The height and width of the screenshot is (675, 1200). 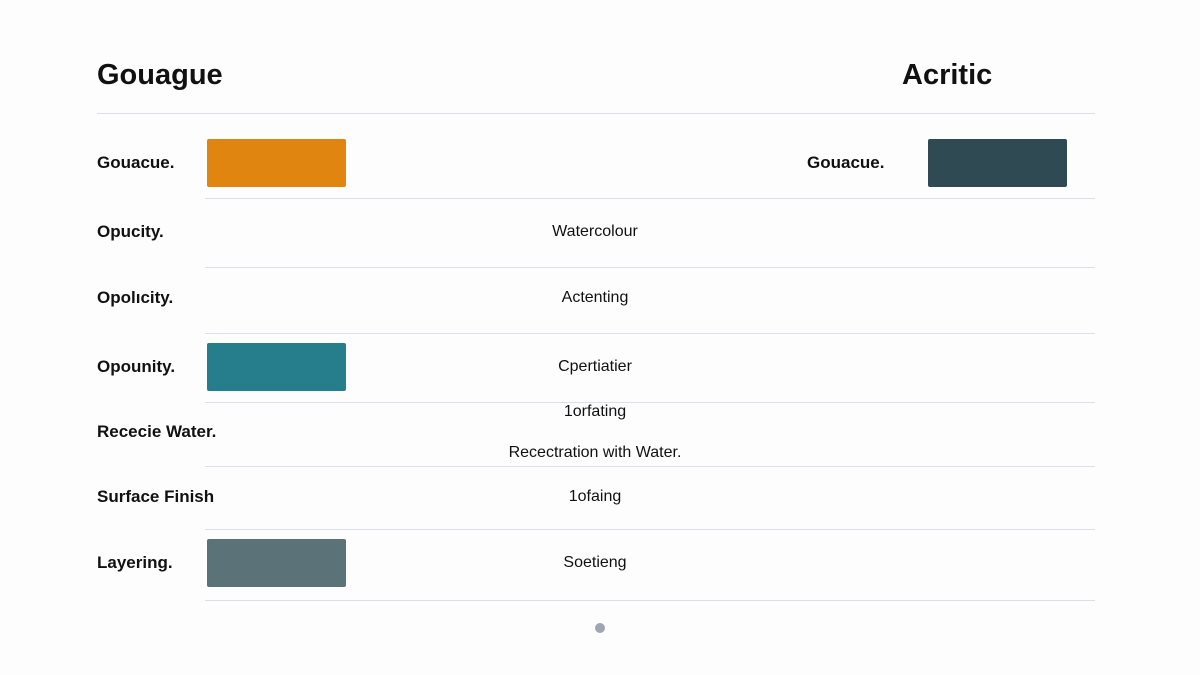 I want to click on middle-text: Actenting, so click(x=595, y=297).